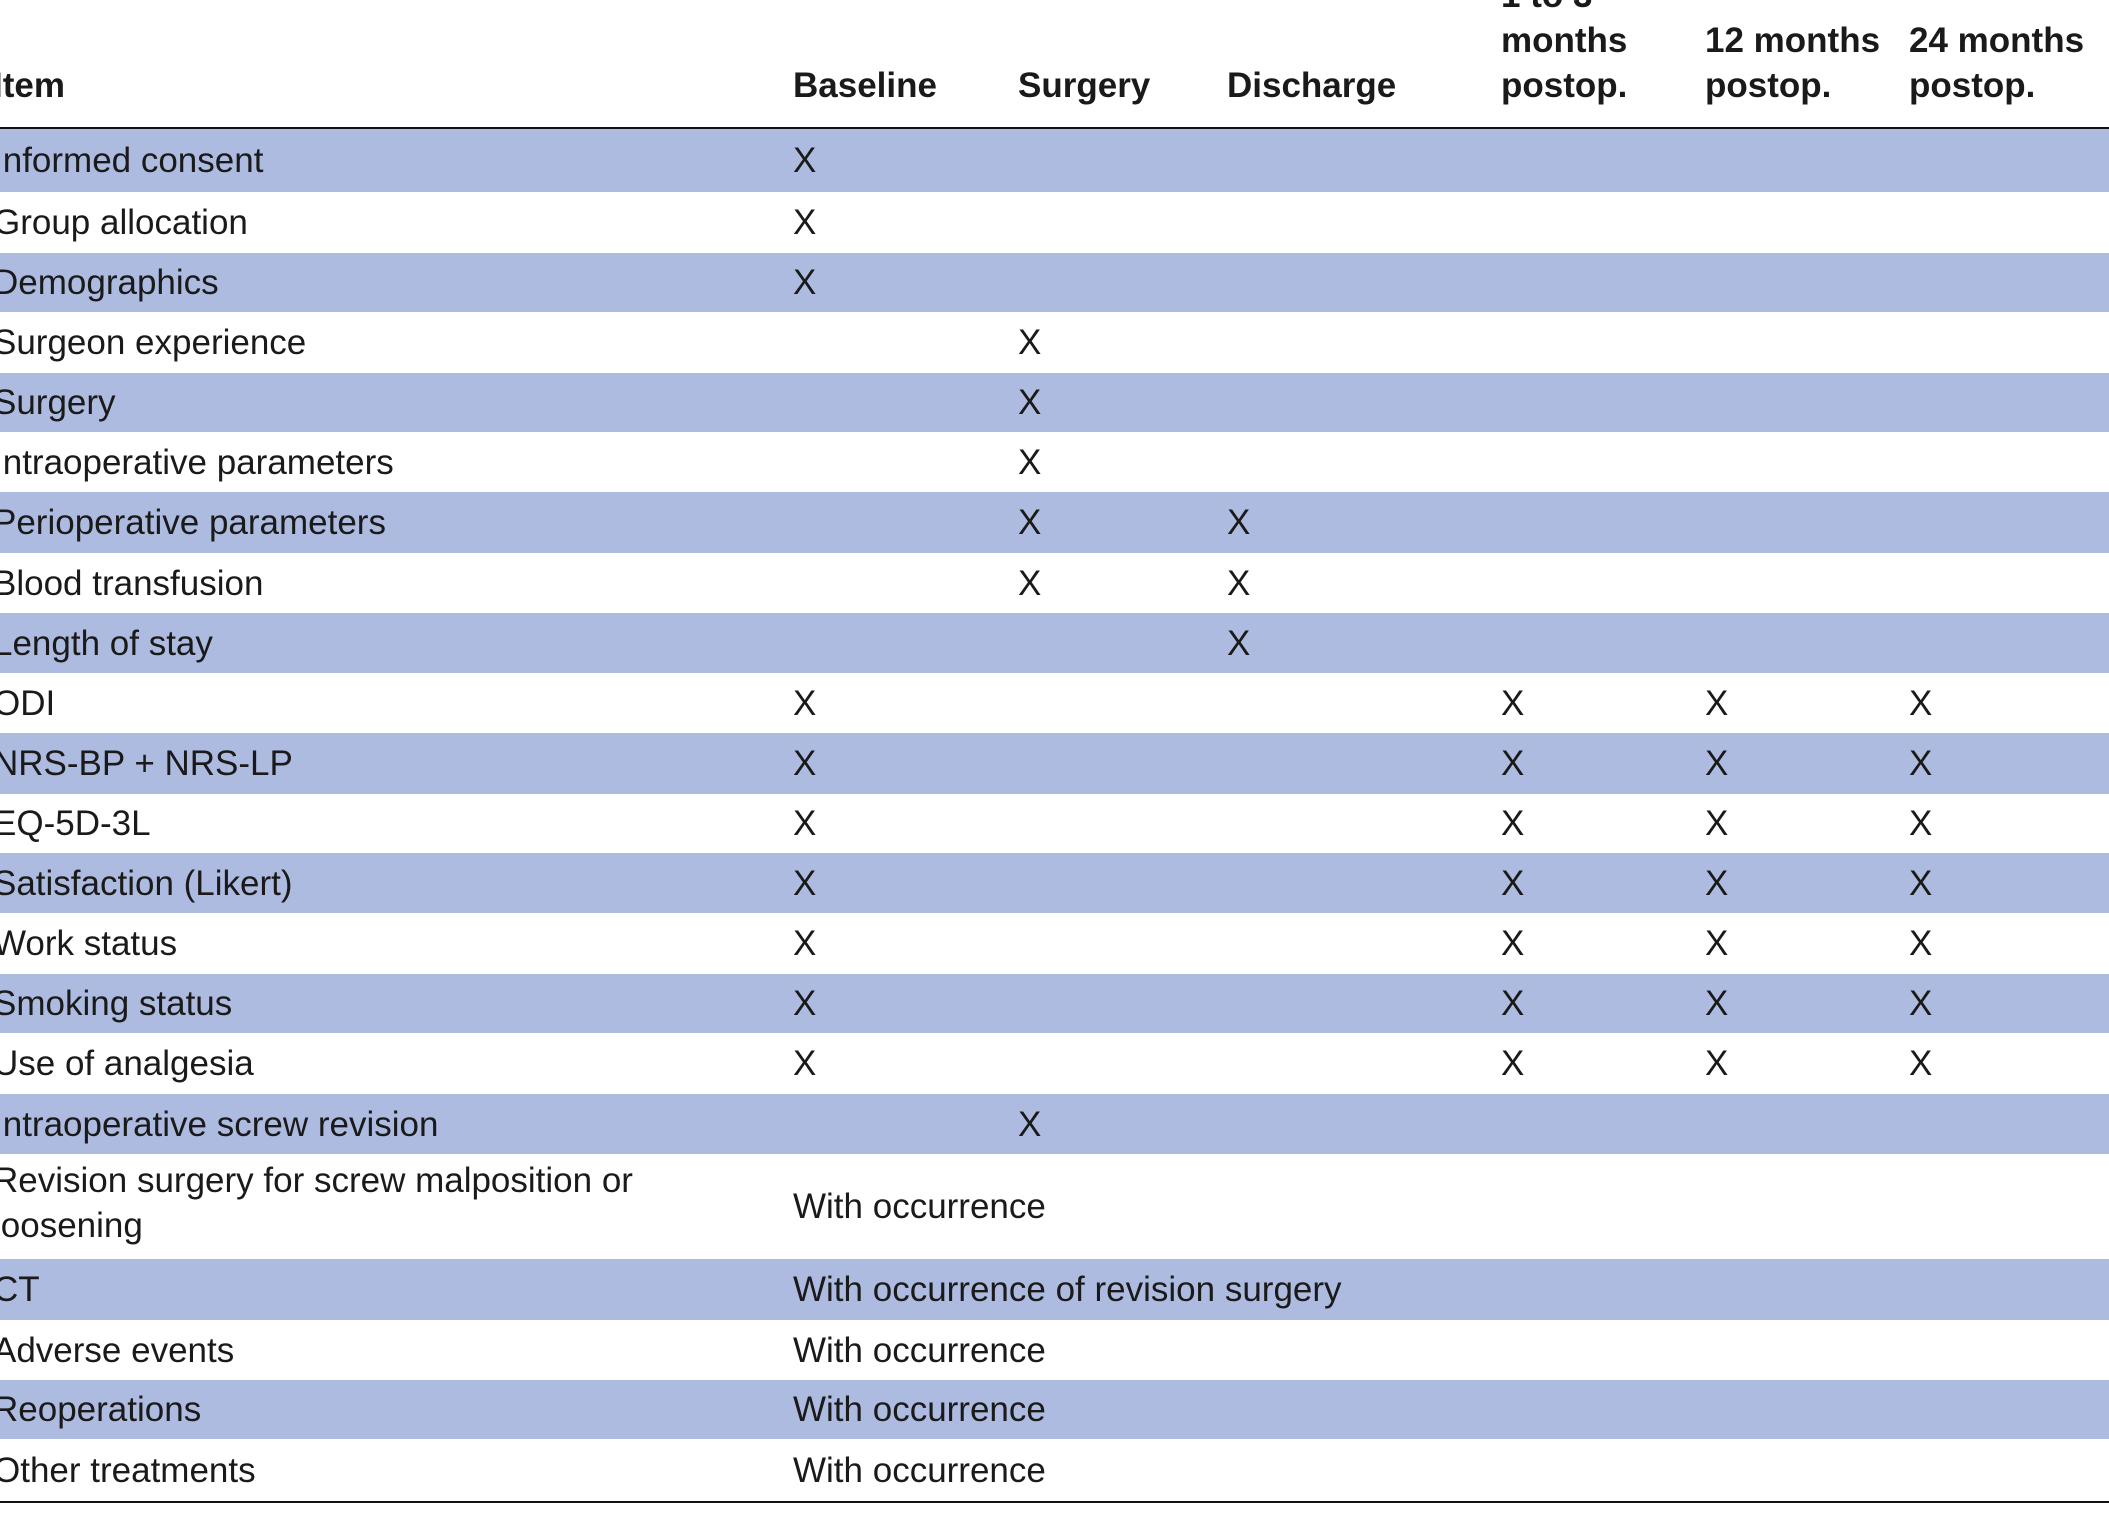 This screenshot has width=2109, height=1513. Describe the element at coordinates (109, 282) in the screenshot. I see `row-label: Demographics` at that location.